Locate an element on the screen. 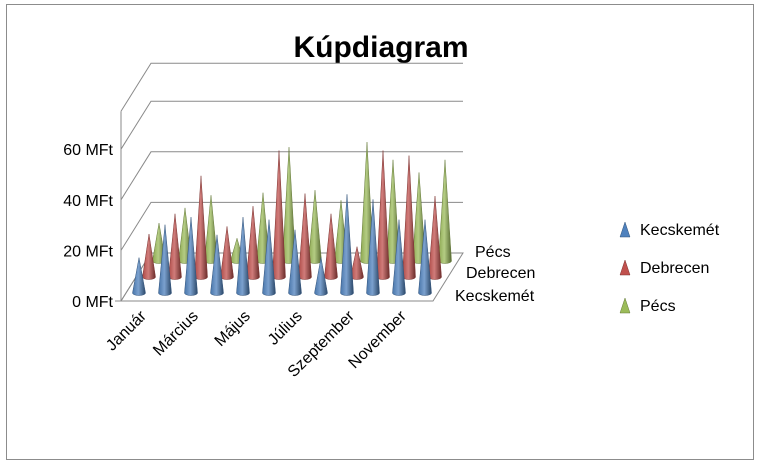  cone-pecs-julius is located at coordinates (315, 227).